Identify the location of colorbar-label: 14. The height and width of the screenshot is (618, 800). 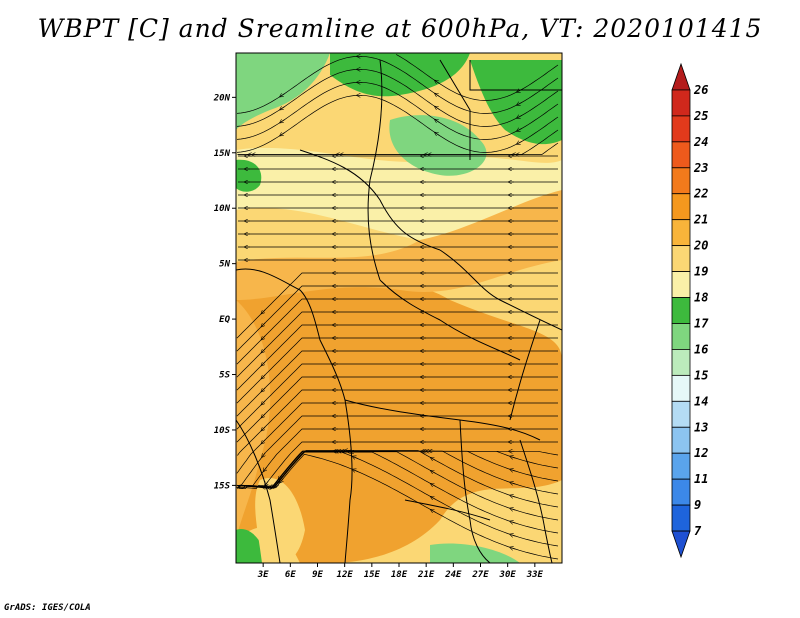
(701, 401).